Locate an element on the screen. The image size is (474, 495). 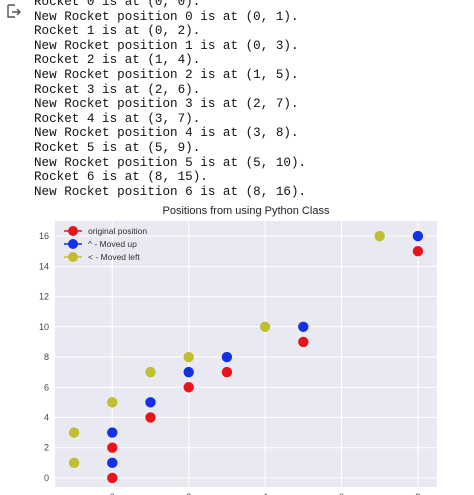
y-tick-label: 0 is located at coordinates (46, 478).